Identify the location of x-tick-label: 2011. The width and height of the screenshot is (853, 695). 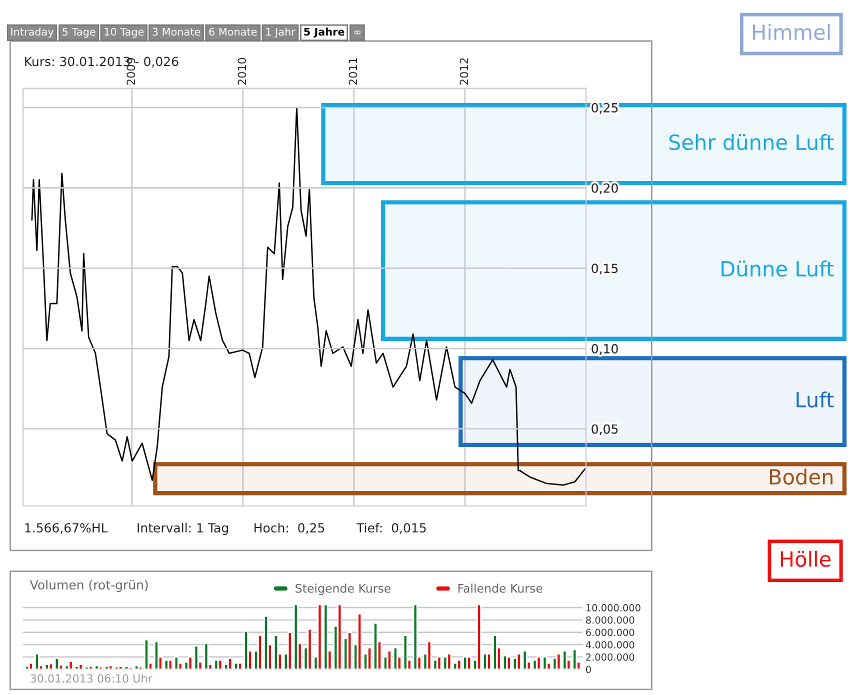
(353, 71).